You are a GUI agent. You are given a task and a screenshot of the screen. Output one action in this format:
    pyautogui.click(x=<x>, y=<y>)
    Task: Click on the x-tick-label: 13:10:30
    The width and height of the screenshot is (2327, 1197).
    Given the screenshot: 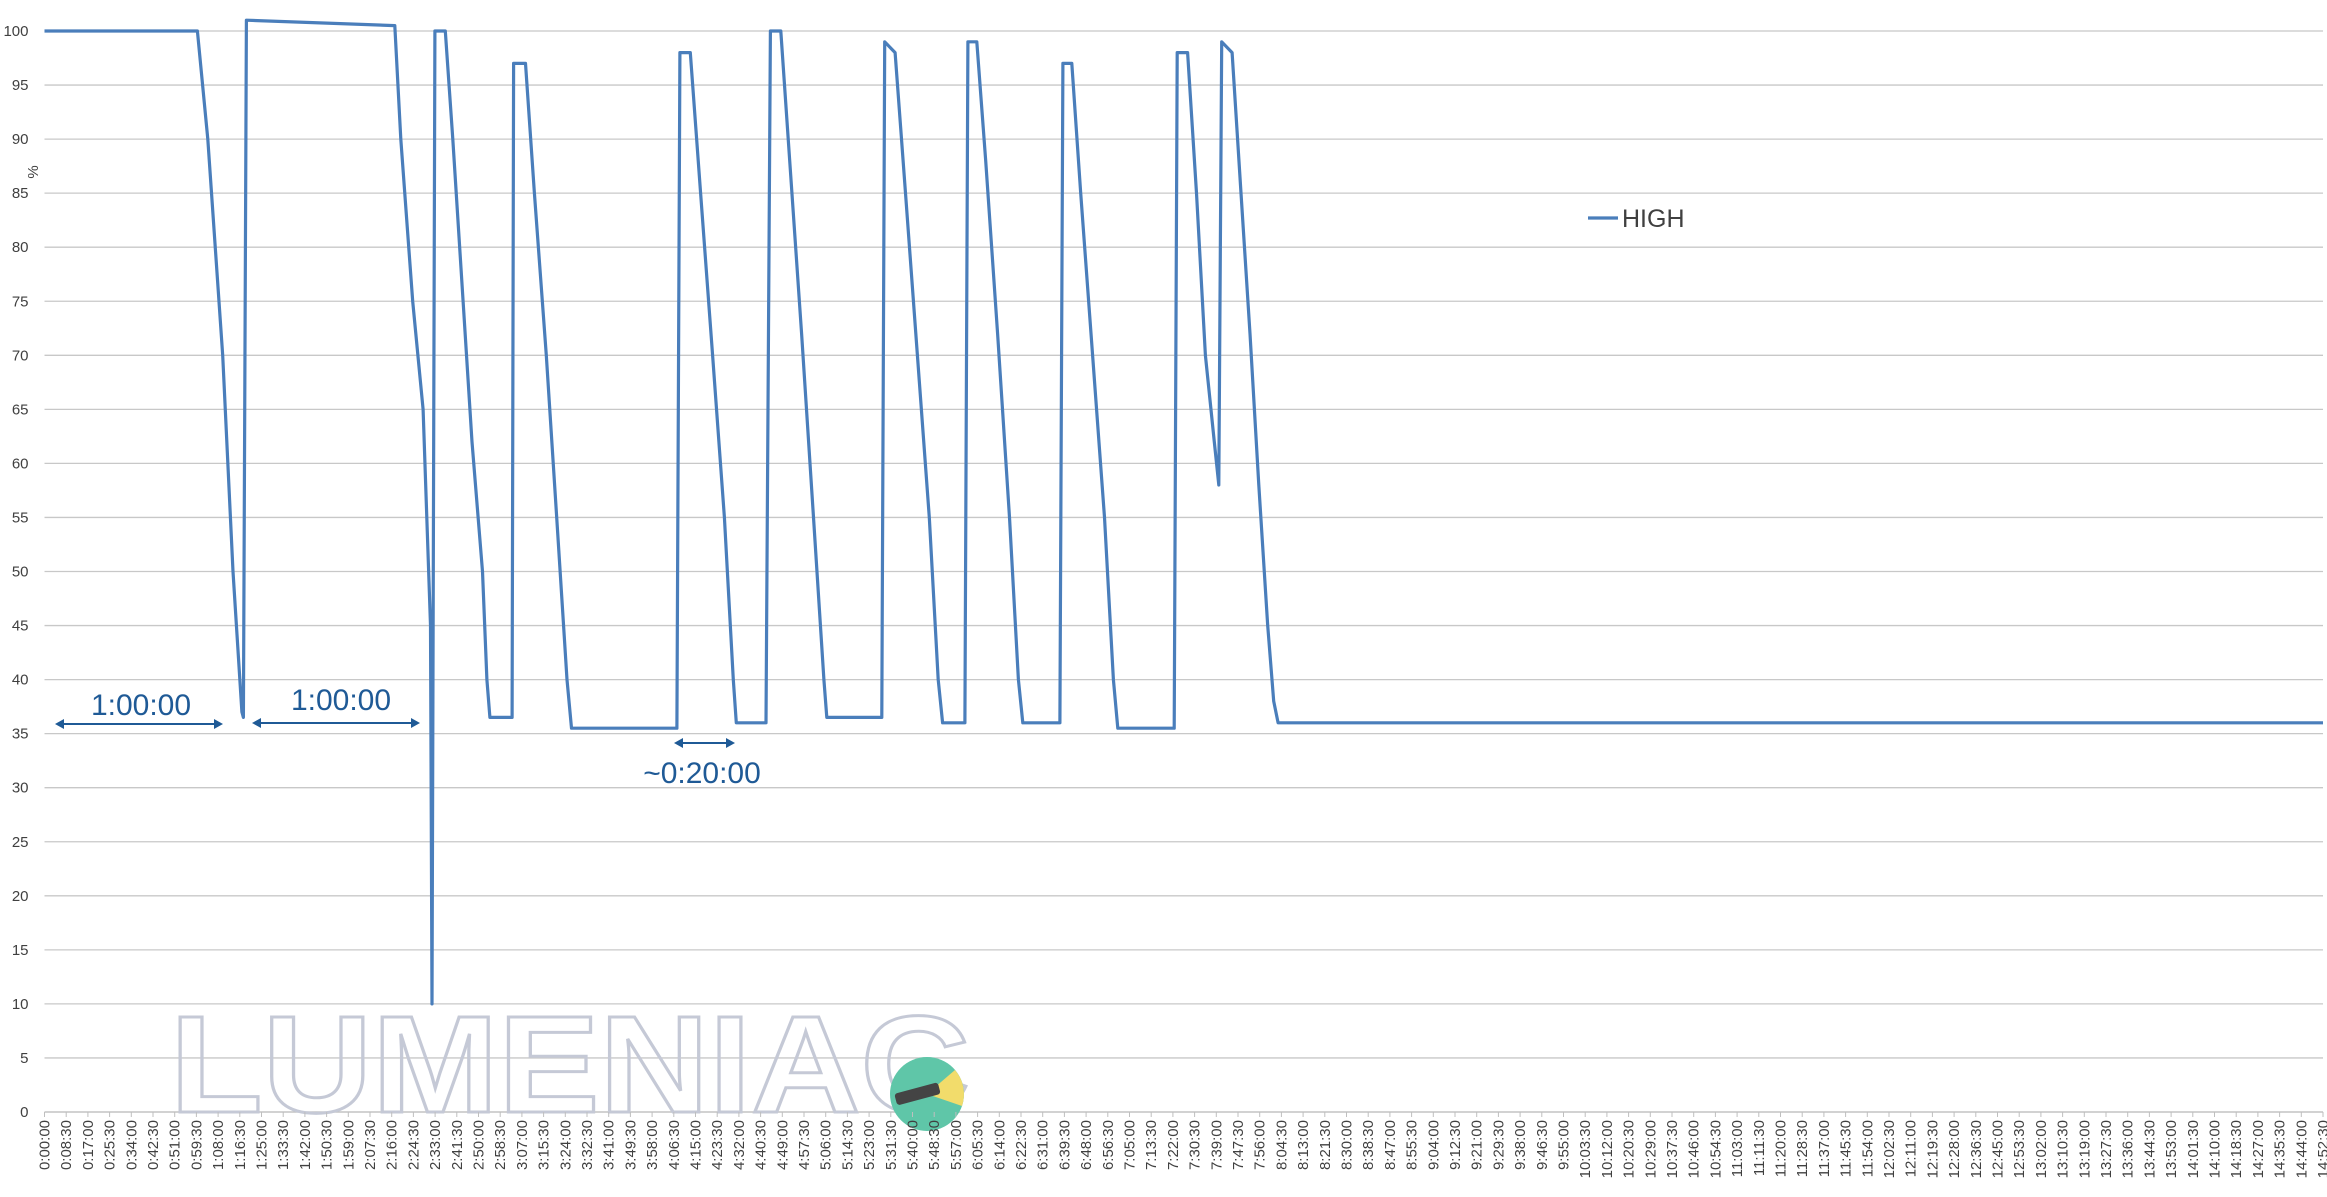 What is the action you would take?
    pyautogui.click(x=2063, y=1149)
    